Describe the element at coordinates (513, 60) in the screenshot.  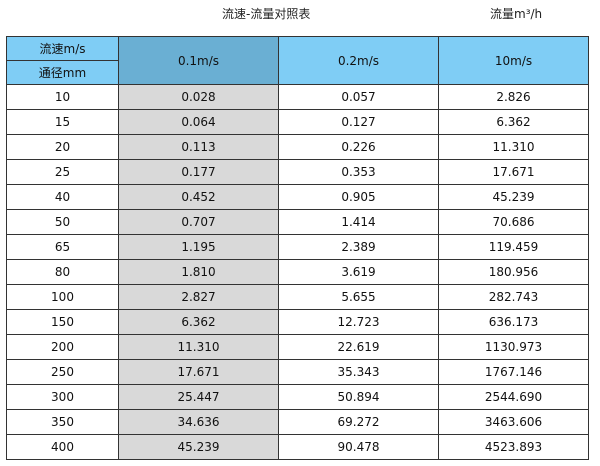
I see `column-header: 10m/s` at that location.